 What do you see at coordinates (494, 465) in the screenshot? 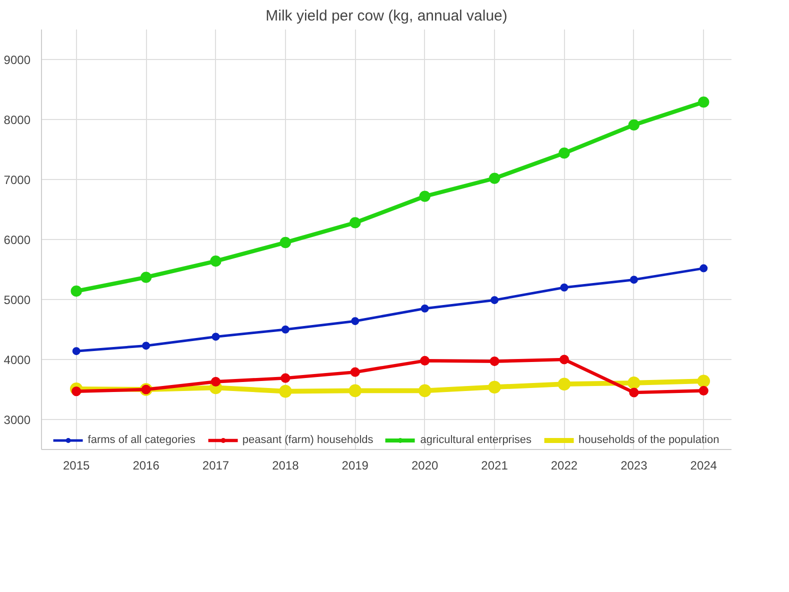
I see `x-tick-label: 2021` at bounding box center [494, 465].